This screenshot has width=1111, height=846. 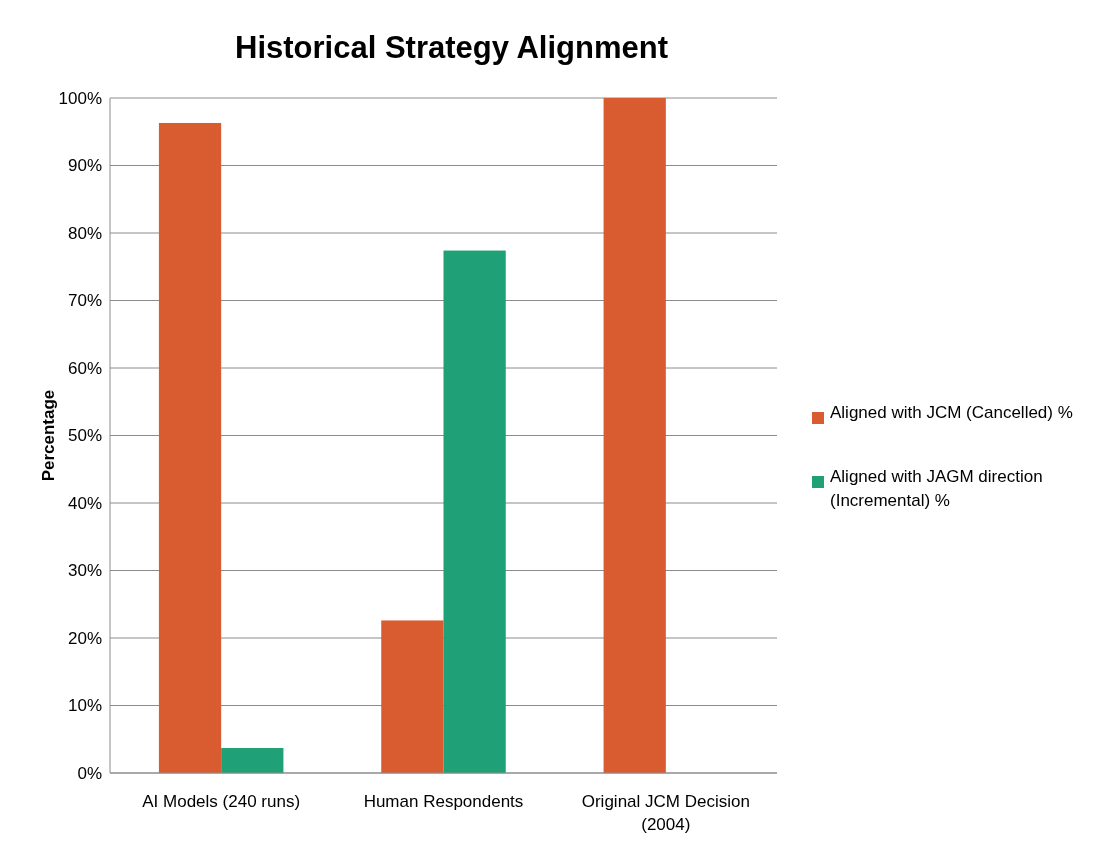 I want to click on x-tick-label: Original JCM Decision (2004), so click(x=665, y=813).